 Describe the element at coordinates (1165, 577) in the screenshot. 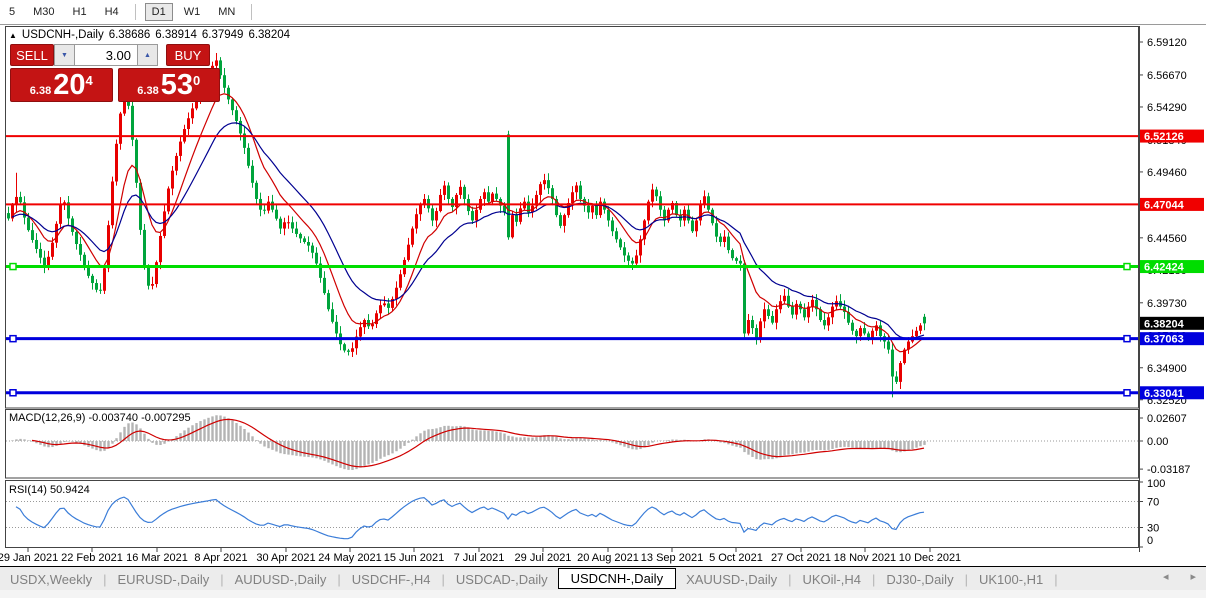

I see `tab-scroll-left-icon: ◂` at that location.